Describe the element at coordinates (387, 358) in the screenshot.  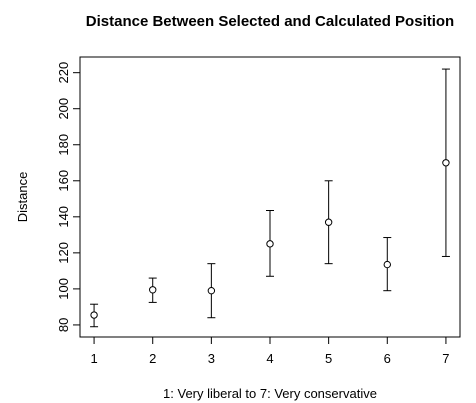
I see `x-tick-label: 6` at that location.